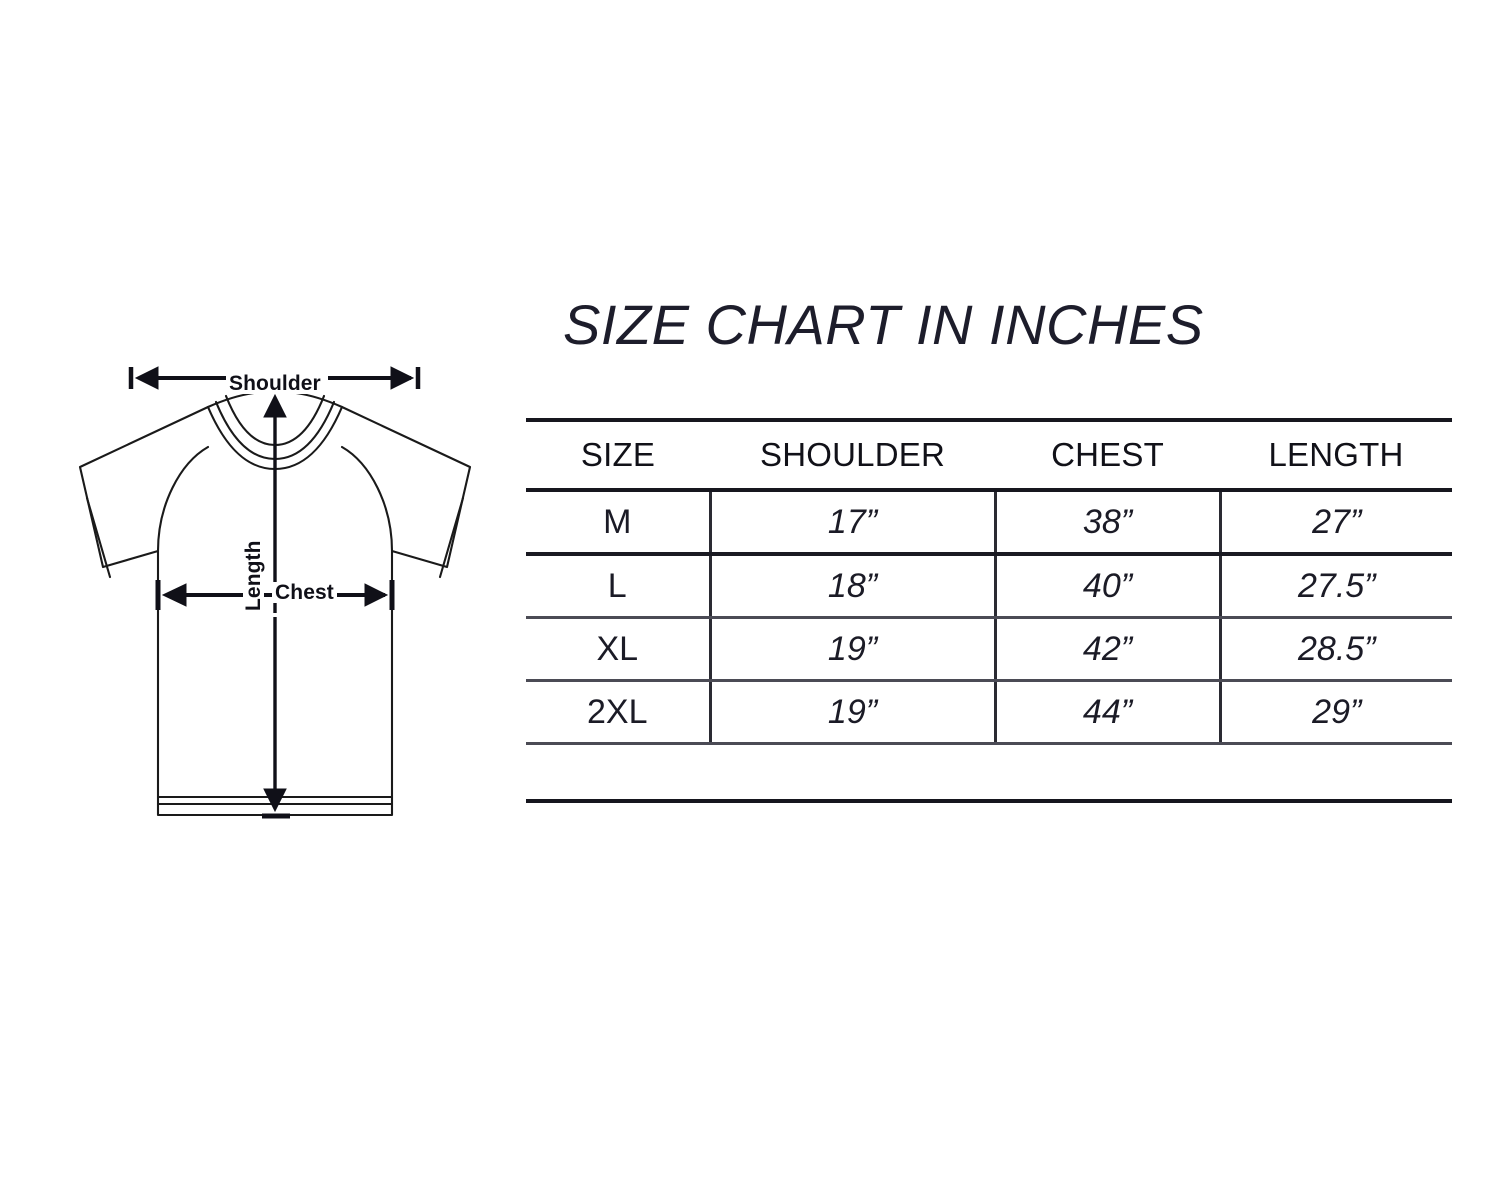  I want to click on cell-size: 2XL, so click(618, 712).